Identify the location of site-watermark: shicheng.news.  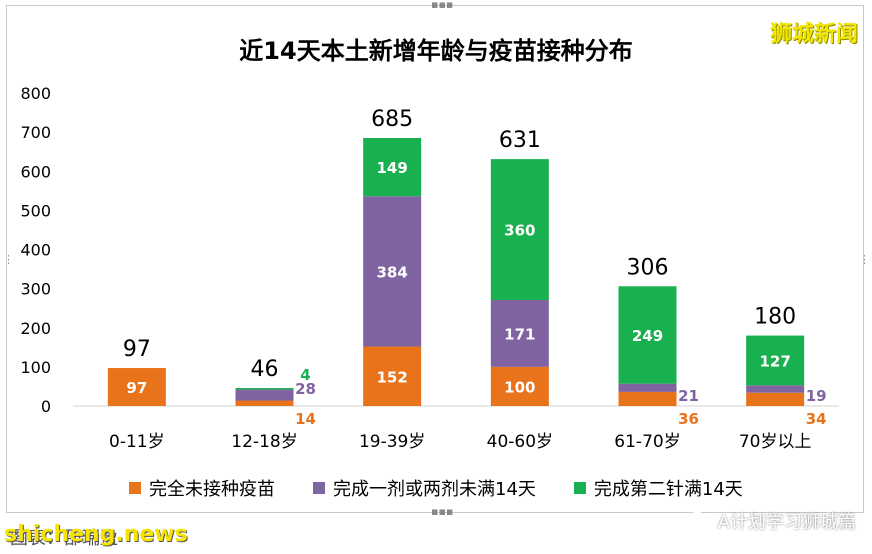
(96, 534).